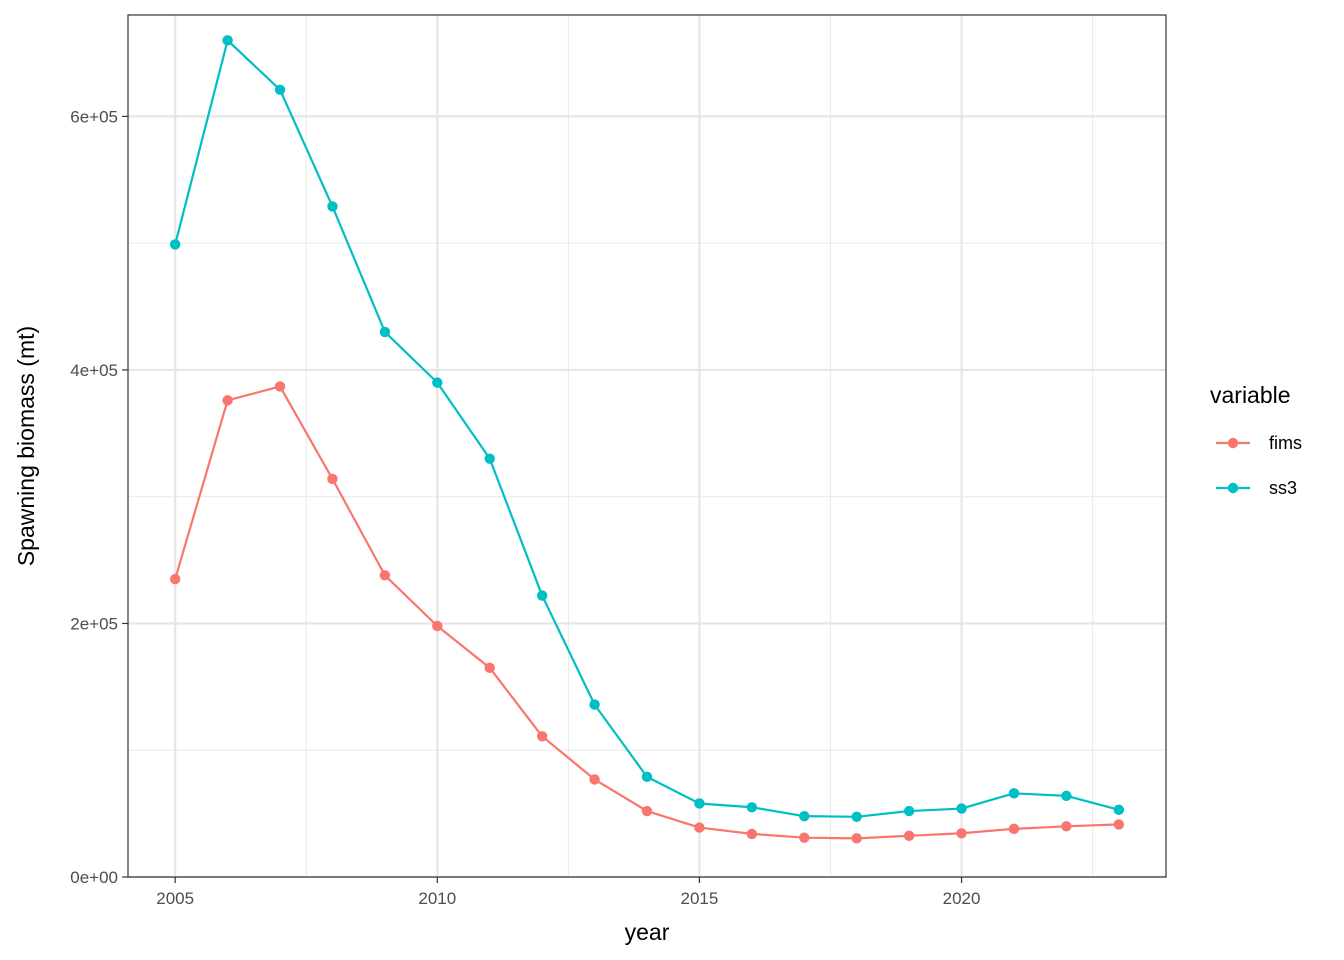 This screenshot has height=960, width=1344. I want to click on y-tick-label: 4e+05, so click(94, 370).